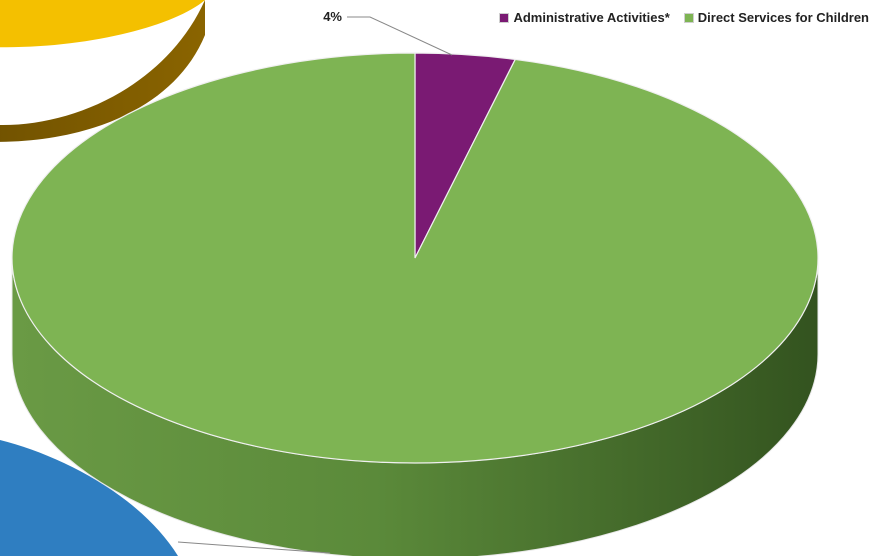 This screenshot has height=556, width=879. Describe the element at coordinates (332, 16) in the screenshot. I see `data-label-admin-percent: 4%` at that location.